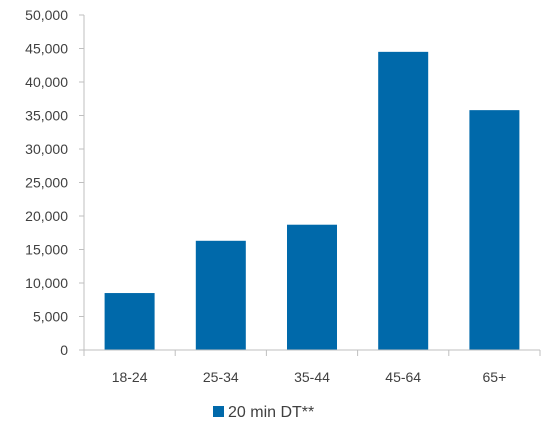  What do you see at coordinates (271, 412) in the screenshot?
I see `legend-label: 20 min DT**` at bounding box center [271, 412].